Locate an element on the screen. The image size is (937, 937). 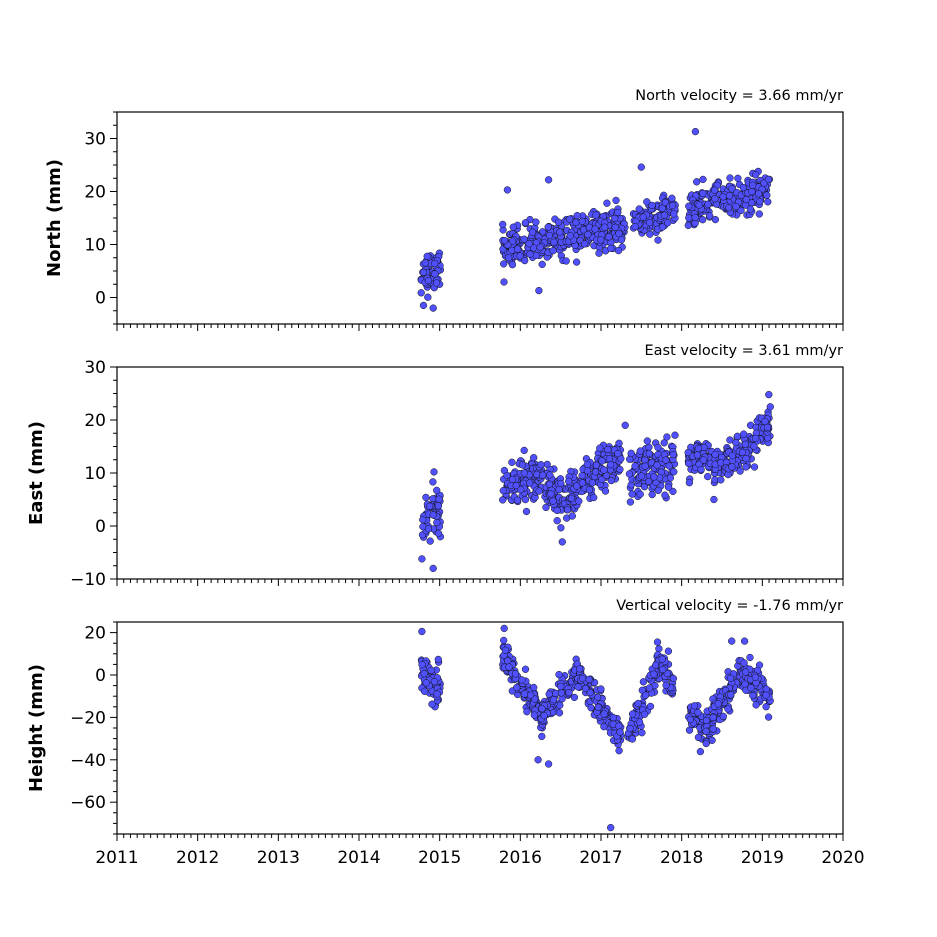
north-points is located at coordinates (595, 219).